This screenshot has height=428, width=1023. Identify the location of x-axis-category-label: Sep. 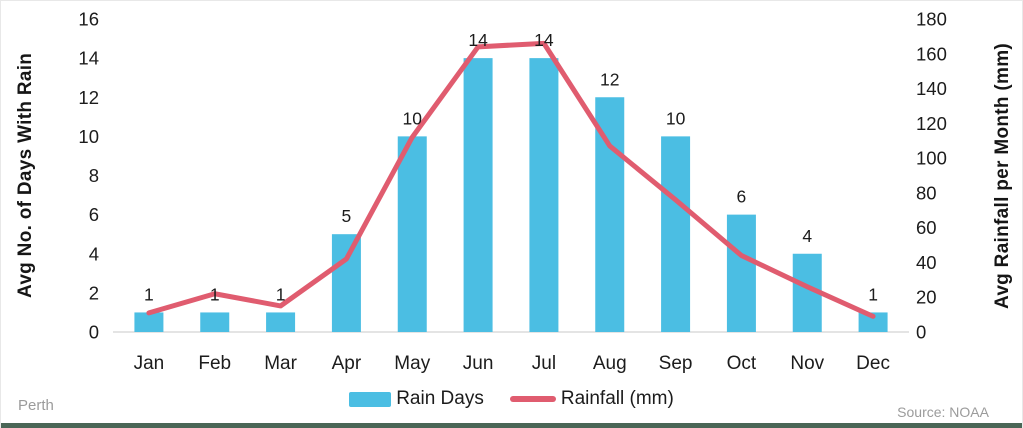
(676, 363).